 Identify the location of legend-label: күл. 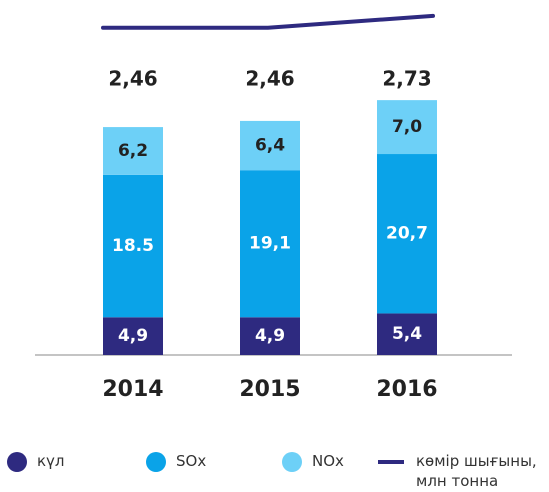
(51, 461).